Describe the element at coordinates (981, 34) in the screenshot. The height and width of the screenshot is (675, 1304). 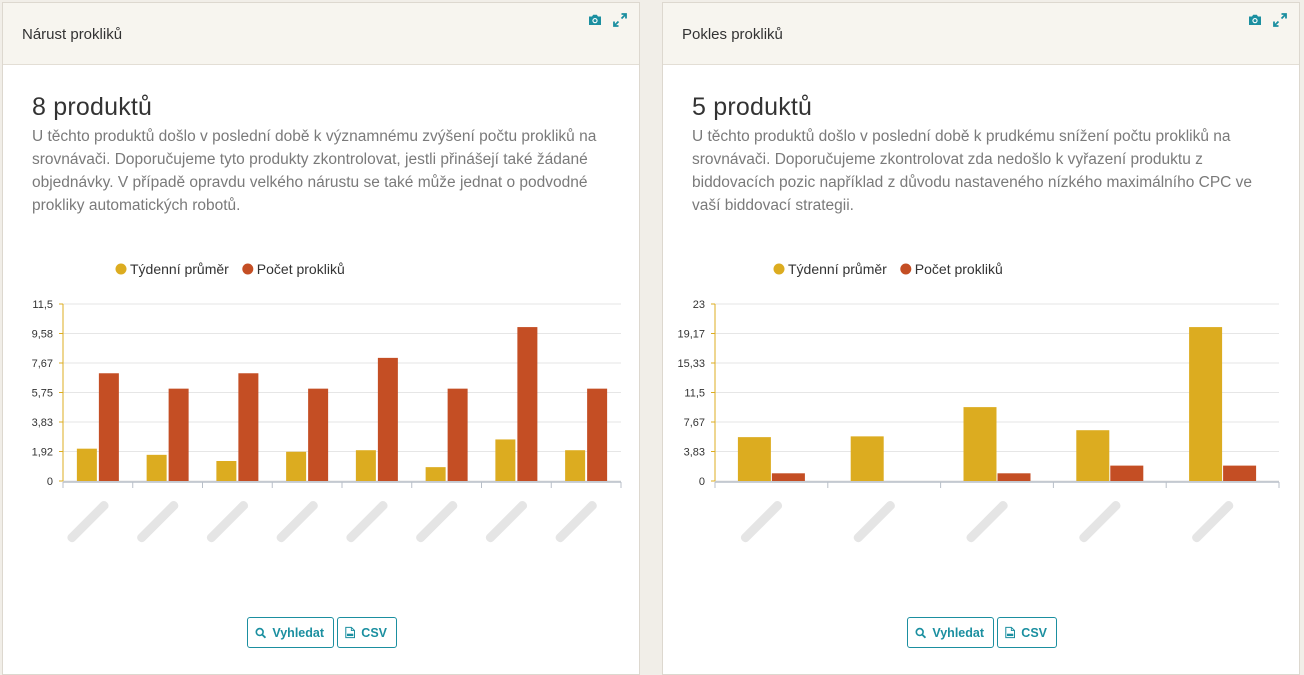
I see `panel-header: Pokles prokliků` at that location.